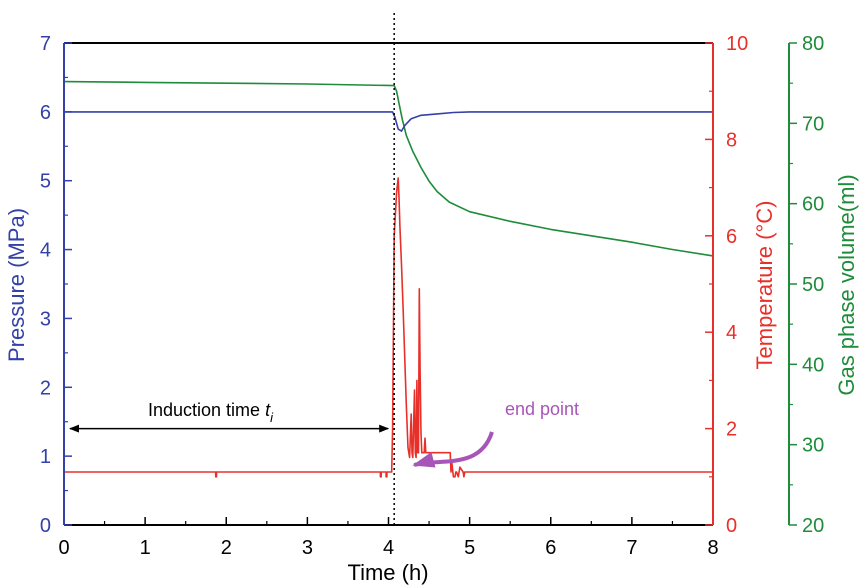  I want to click on induction-time-subscript: i, so click(272, 417).